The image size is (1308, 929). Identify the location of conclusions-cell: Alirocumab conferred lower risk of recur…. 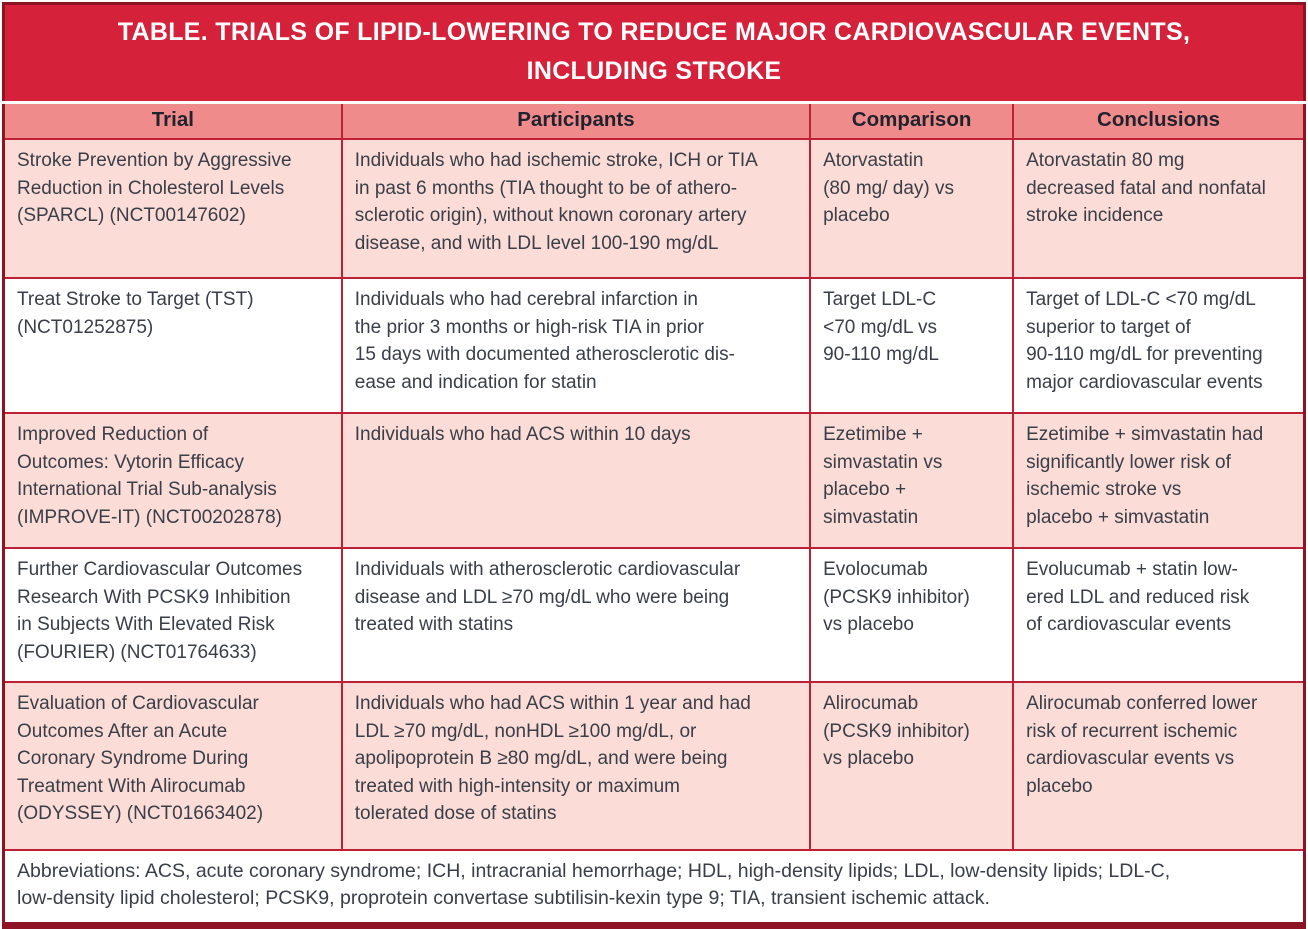
(1159, 766).